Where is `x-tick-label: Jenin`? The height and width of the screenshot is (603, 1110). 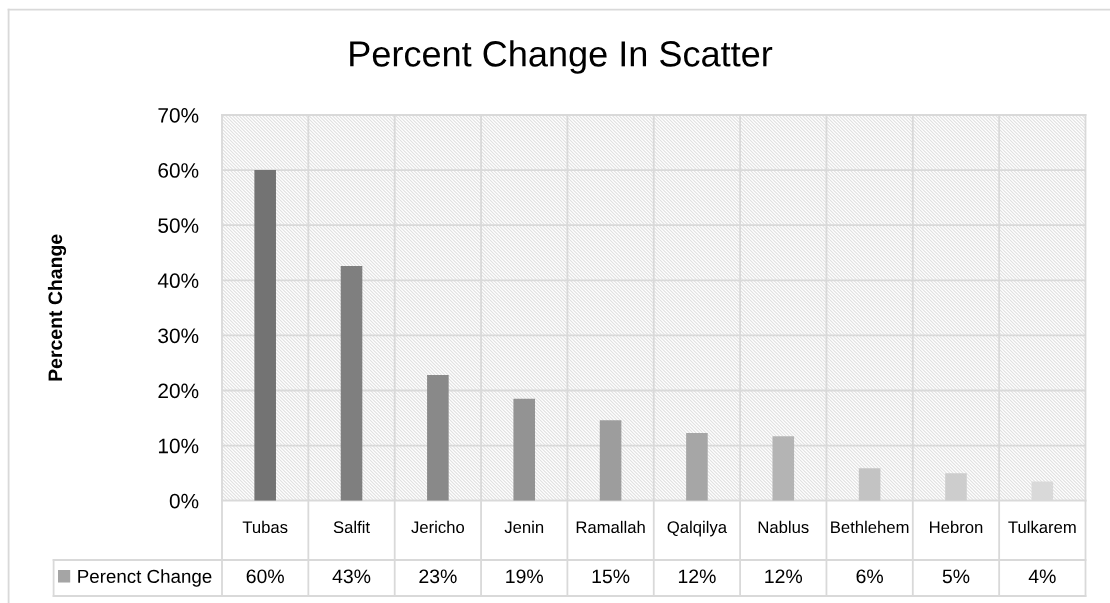
x-tick-label: Jenin is located at coordinates (524, 527).